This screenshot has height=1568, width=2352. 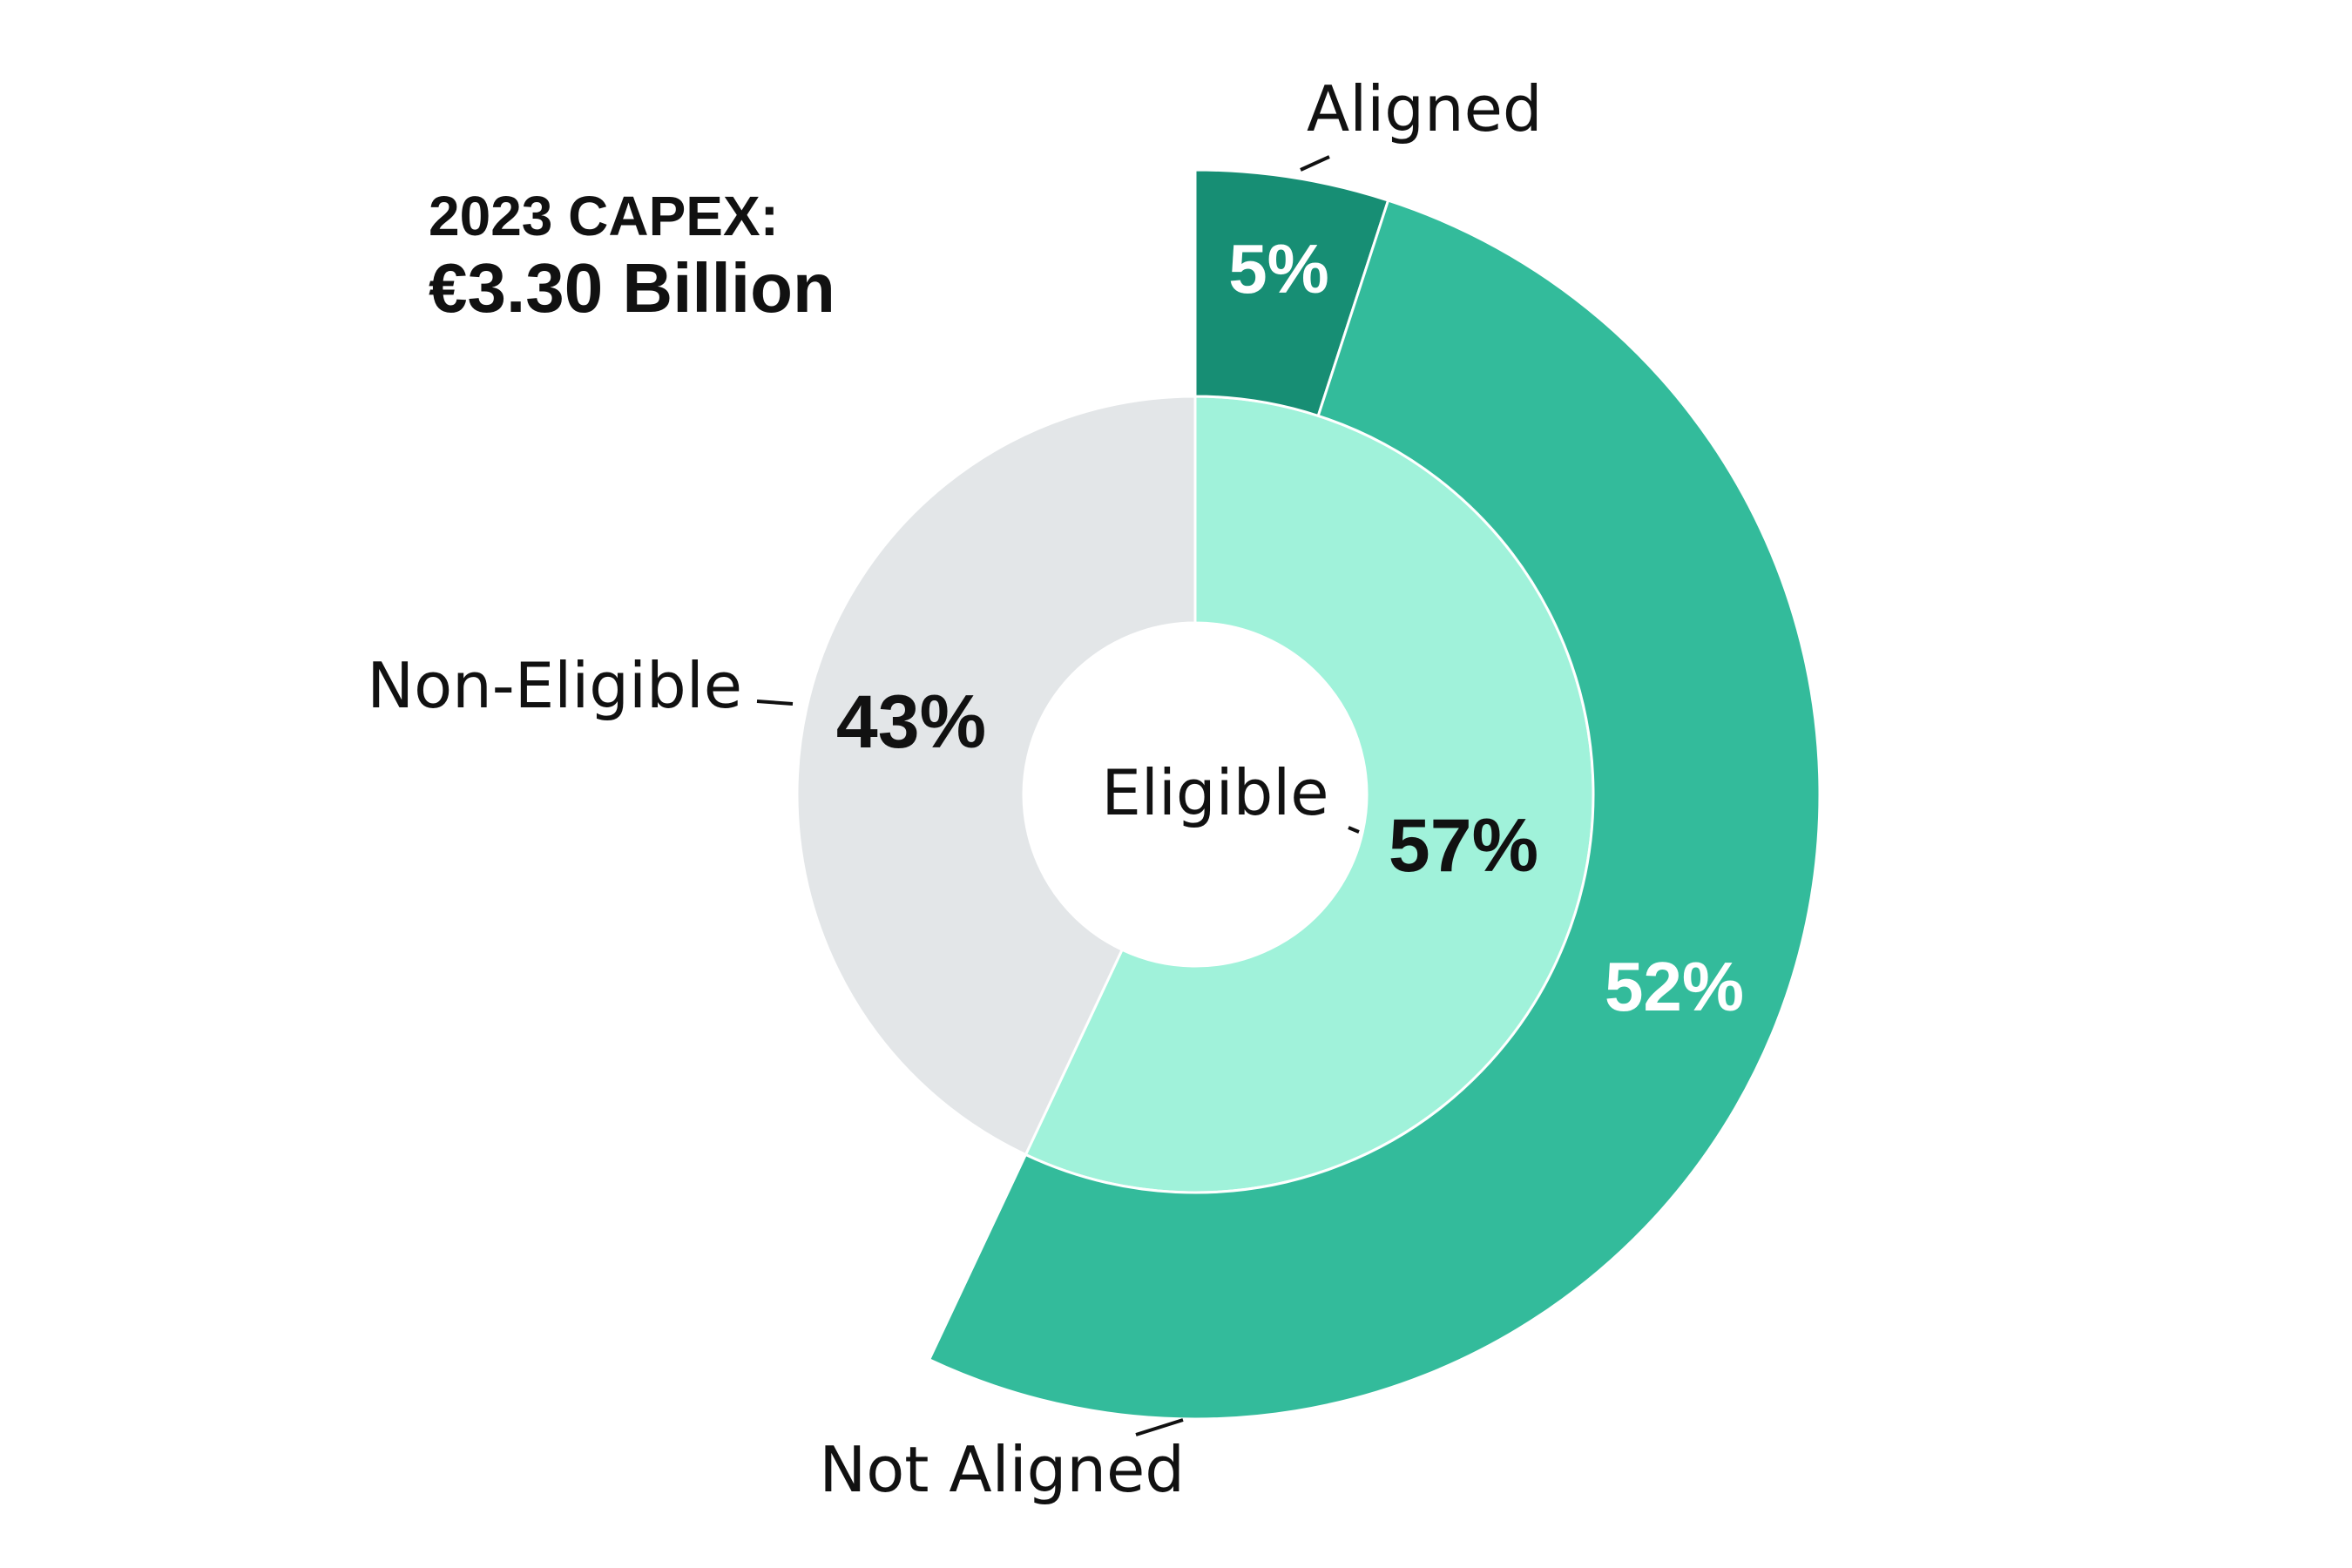 I want to click on category-label-non-eligible: Non-Eligible, so click(x=554, y=685).